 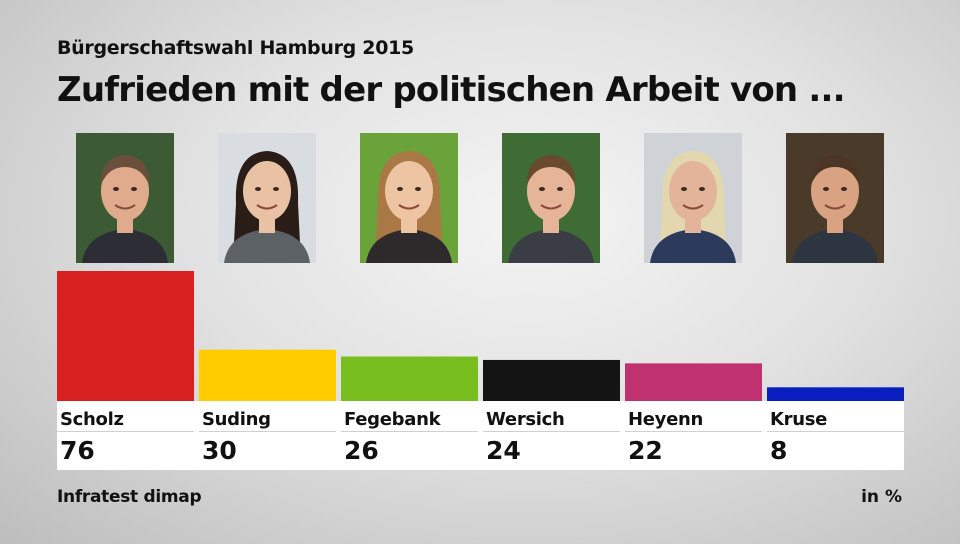 What do you see at coordinates (267, 375) in the screenshot?
I see `bar-suding` at bounding box center [267, 375].